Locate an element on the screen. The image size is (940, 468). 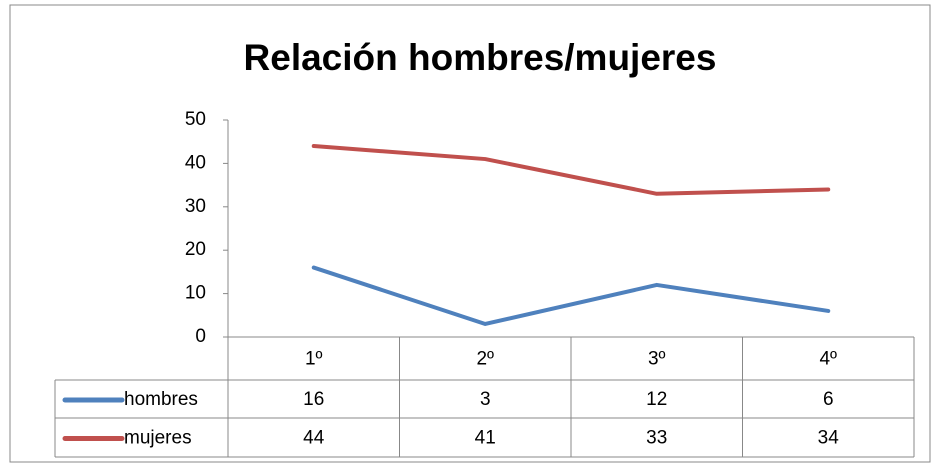
y-tick-label: 50 is located at coordinates (195, 119).